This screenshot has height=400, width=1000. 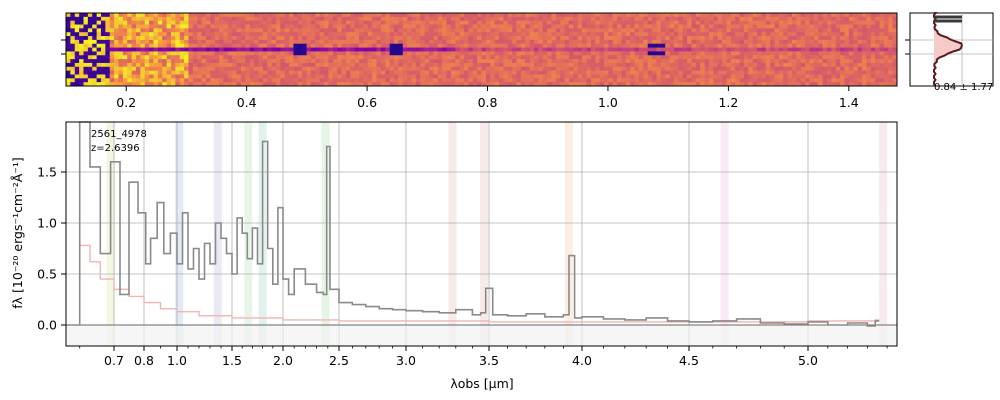 What do you see at coordinates (487, 98) in the screenshot?
I see `spectrum-2d-x-ticks: 0.2 0.4 0.6 0.8 1.0 1.2 1.4` at bounding box center [487, 98].